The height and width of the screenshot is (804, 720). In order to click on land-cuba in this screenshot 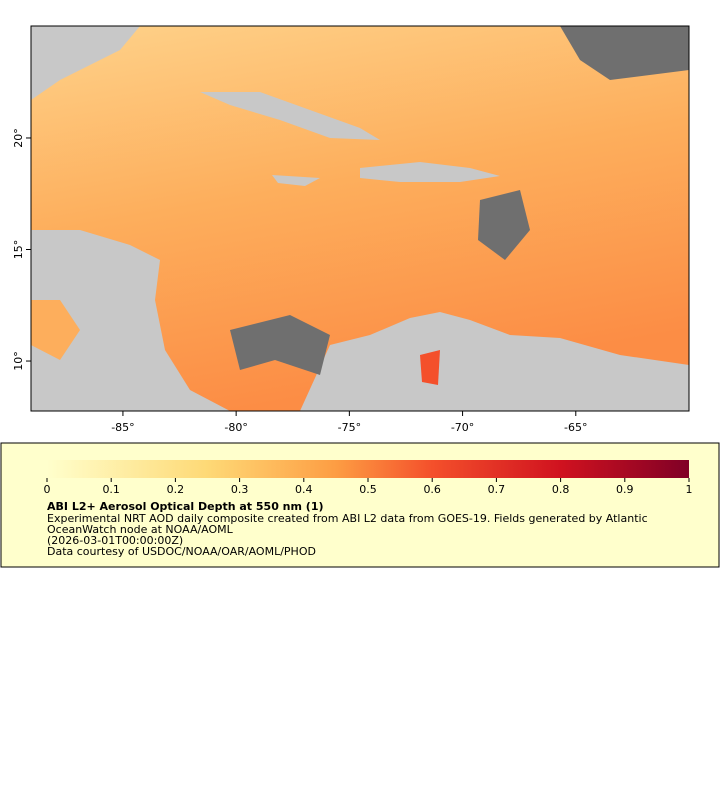, I will do `click(290, 116)`.